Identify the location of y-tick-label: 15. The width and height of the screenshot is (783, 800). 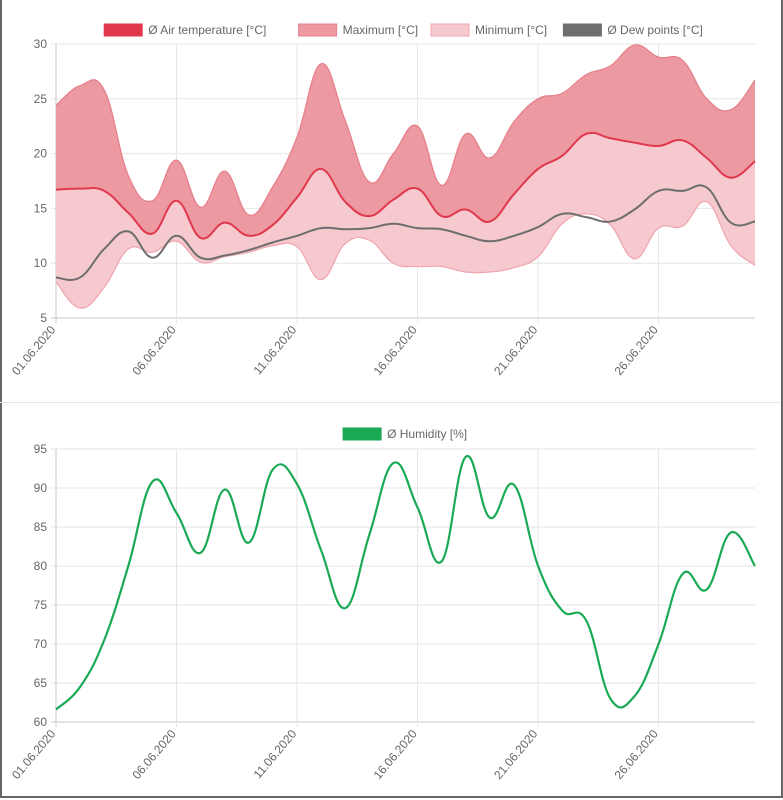
(41, 208).